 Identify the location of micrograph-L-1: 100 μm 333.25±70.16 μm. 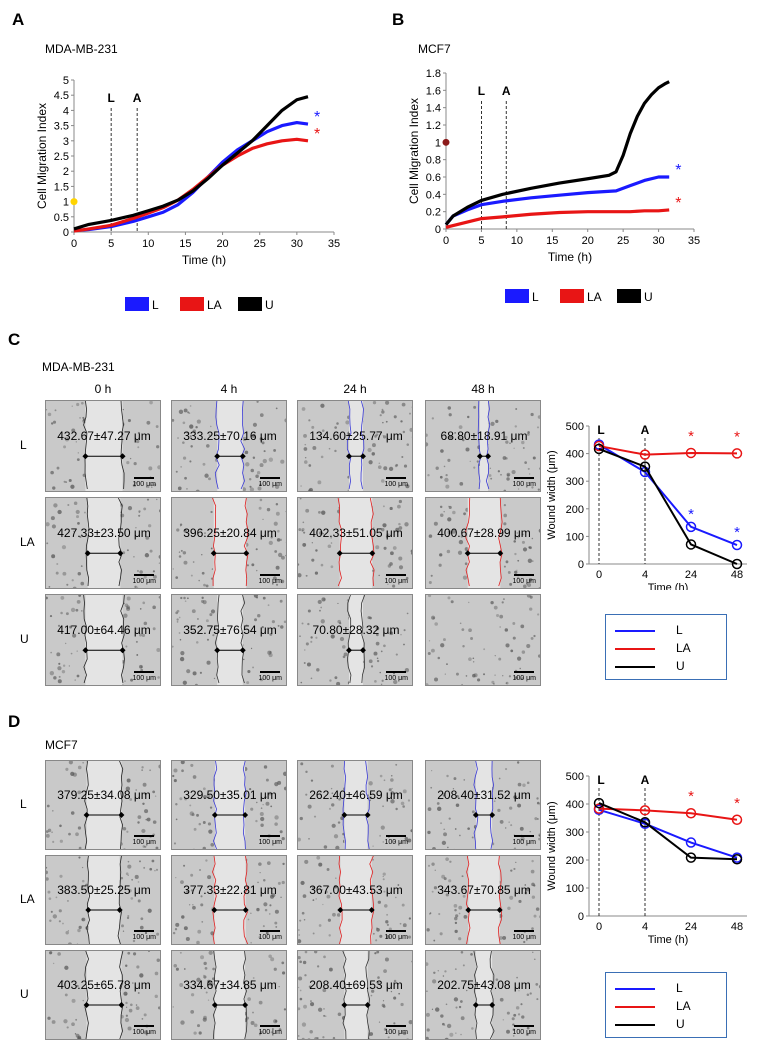
(229, 446).